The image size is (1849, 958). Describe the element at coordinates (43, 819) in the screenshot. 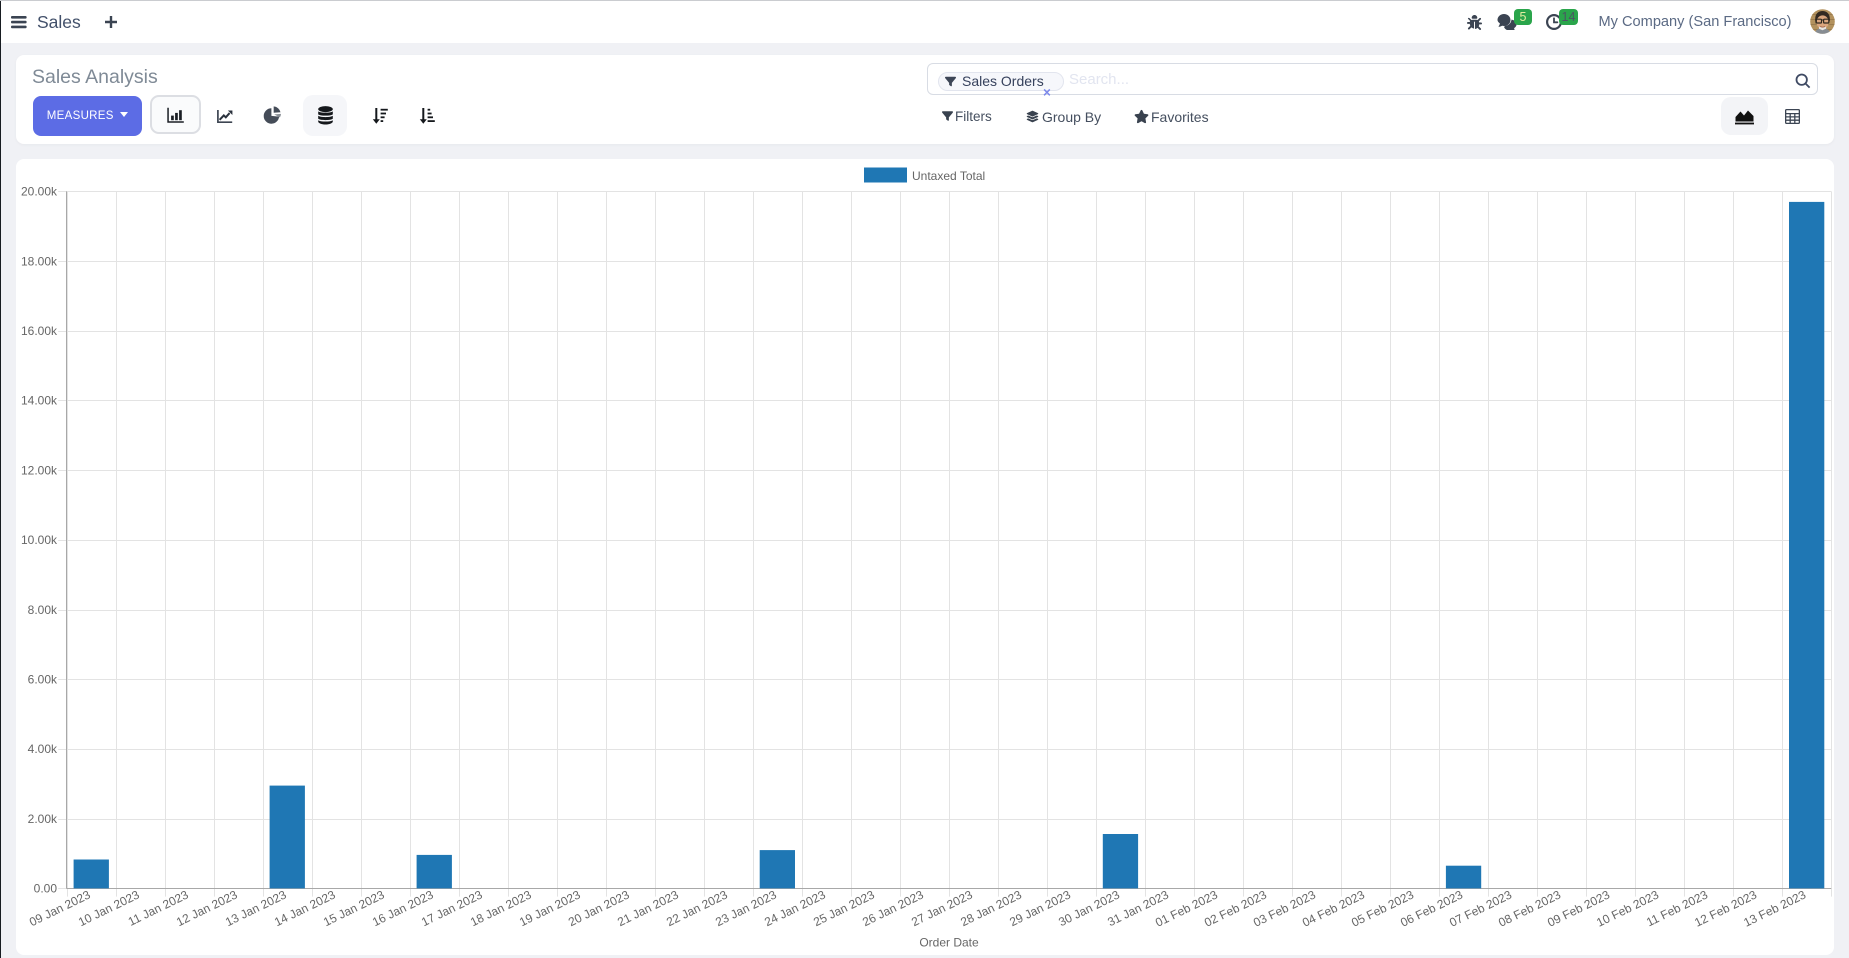

I see `svg-text: 2.00k` at that location.